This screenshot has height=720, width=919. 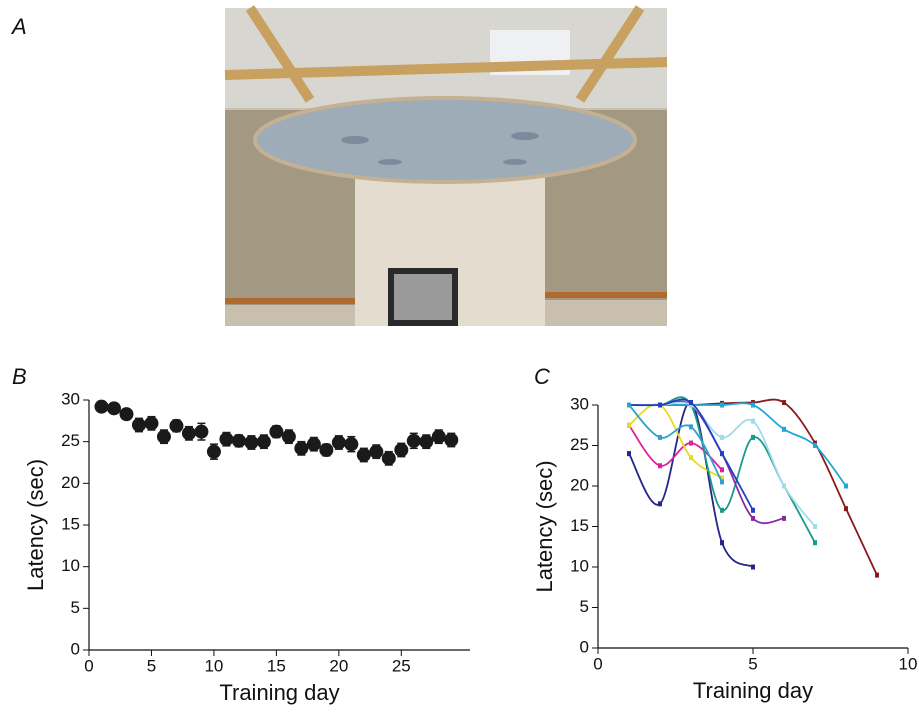 I want to click on ceiling, so click(x=446, y=58).